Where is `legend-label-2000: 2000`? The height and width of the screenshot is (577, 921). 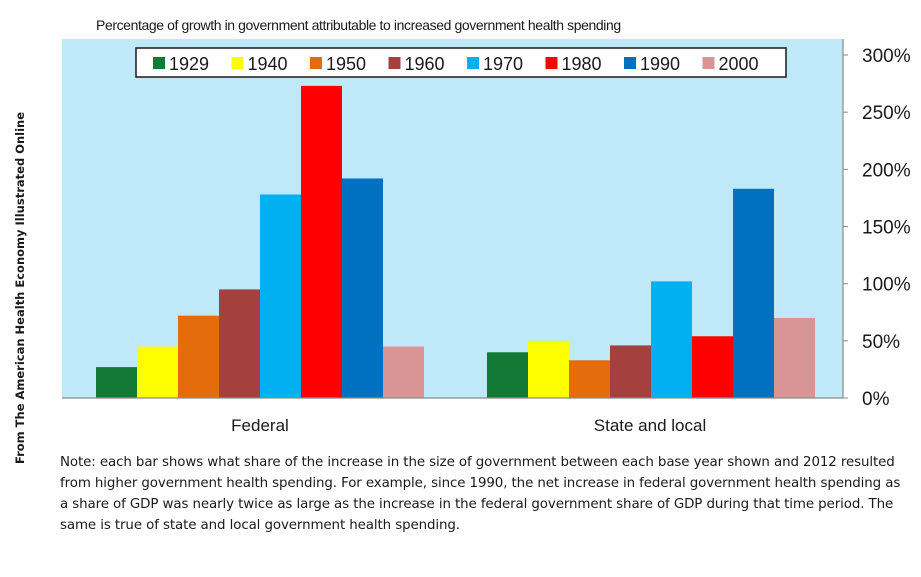
legend-label-2000: 2000 is located at coordinates (739, 64).